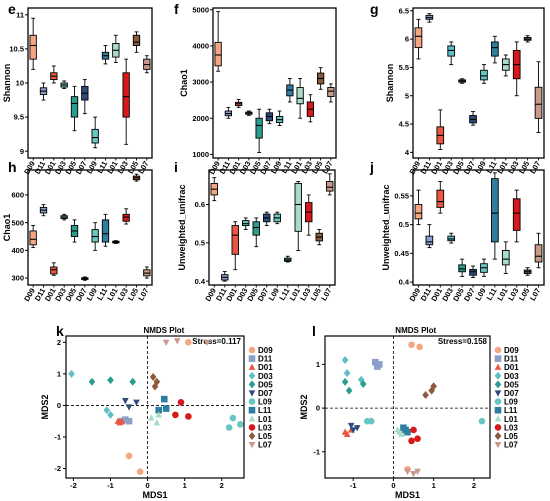 The width and height of the screenshot is (550, 501). Describe the element at coordinates (511, 384) in the screenshot. I see `legend-label: D05` at that location.